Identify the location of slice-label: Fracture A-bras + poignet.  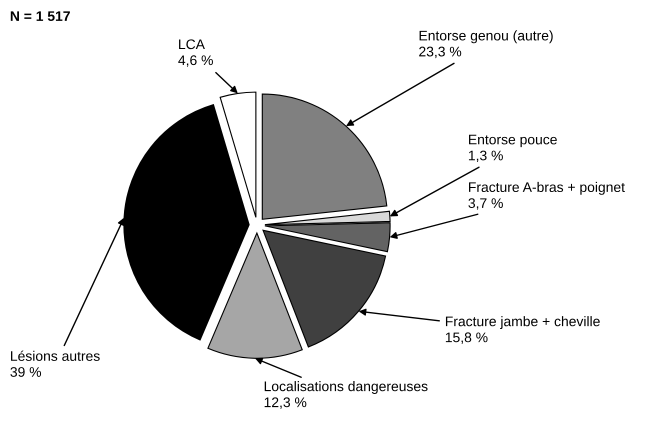
(547, 188).